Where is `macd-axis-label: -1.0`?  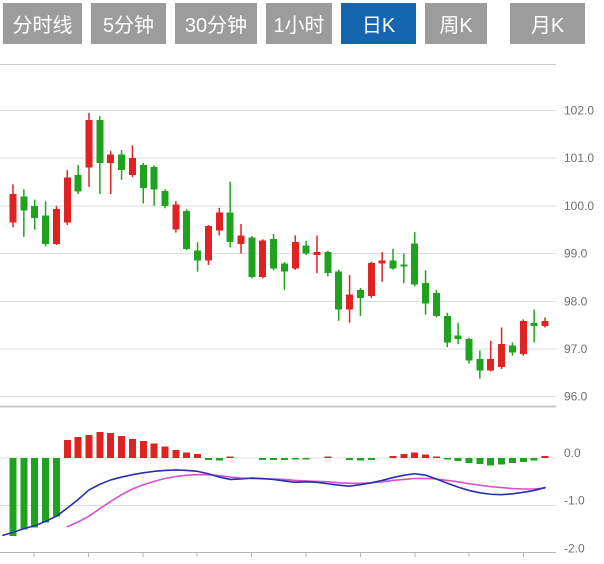 macd-axis-label: -1.0 is located at coordinates (574, 501).